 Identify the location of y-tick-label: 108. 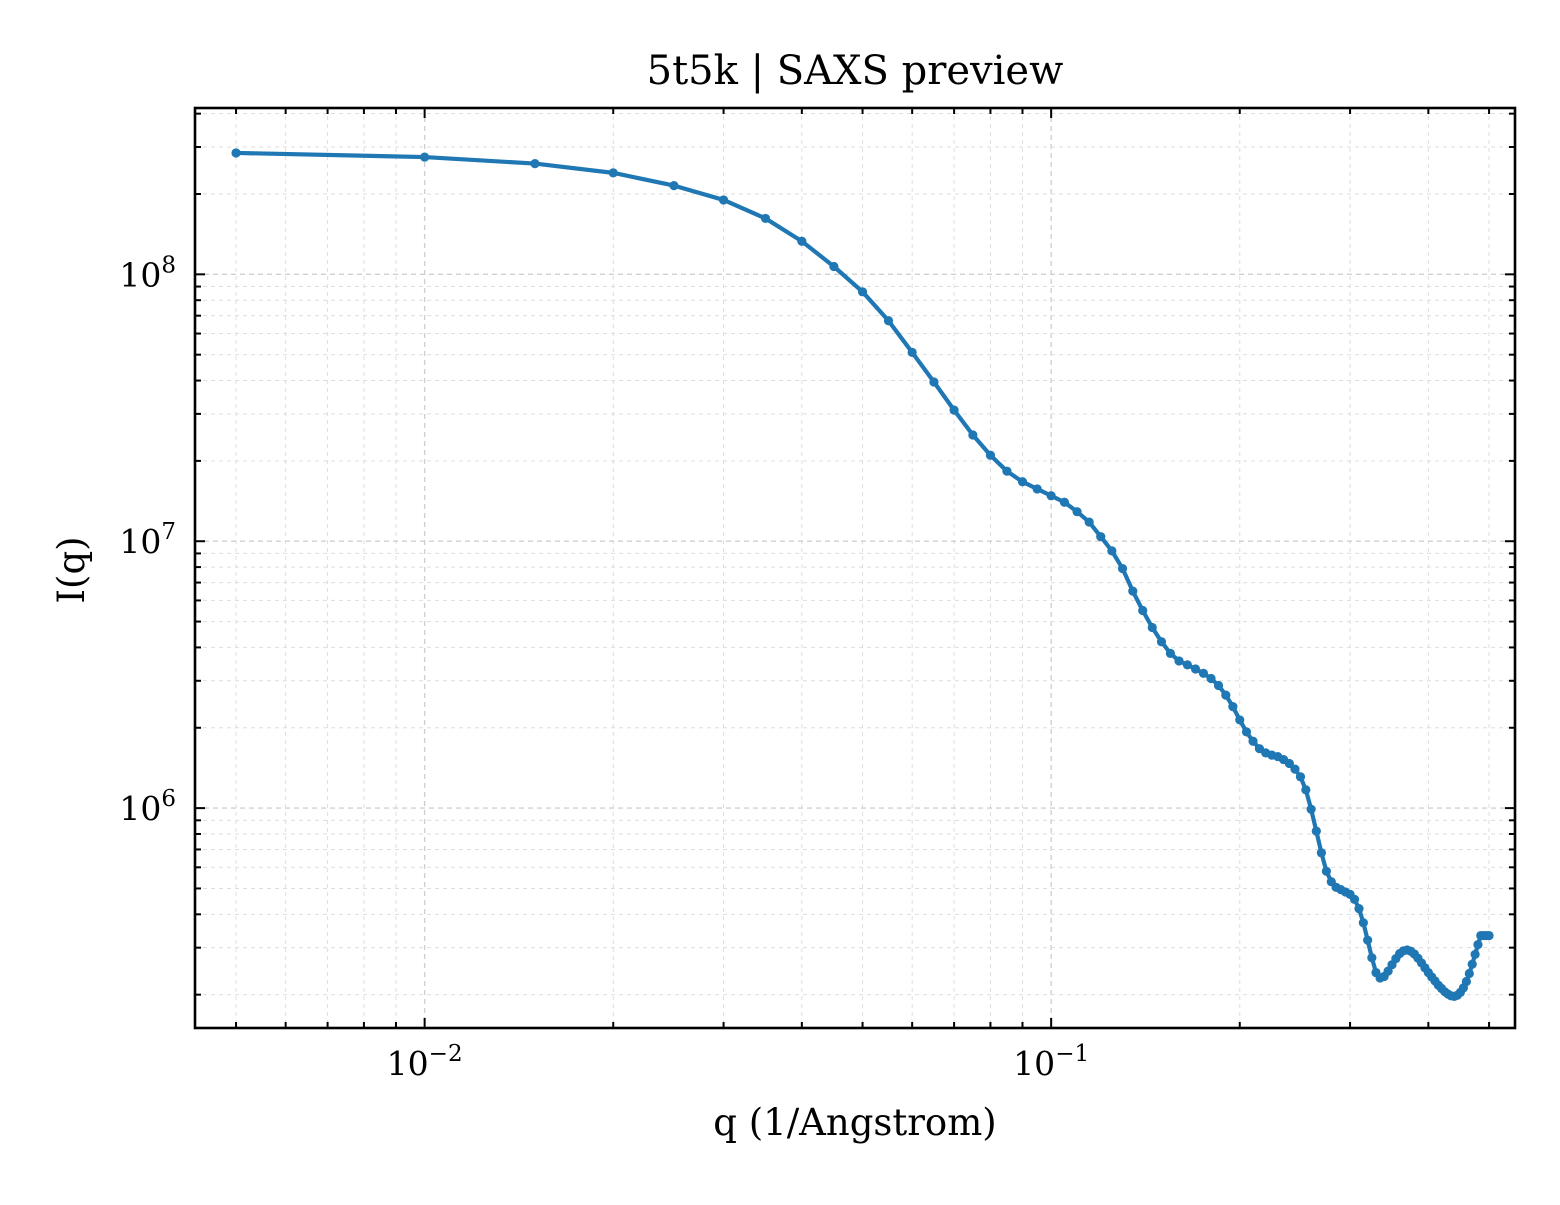
(147, 273).